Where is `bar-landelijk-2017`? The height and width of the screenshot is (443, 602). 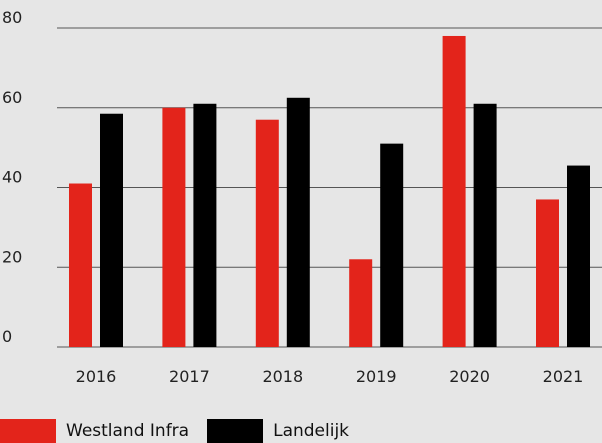
bar-landelijk-2017 is located at coordinates (205, 225).